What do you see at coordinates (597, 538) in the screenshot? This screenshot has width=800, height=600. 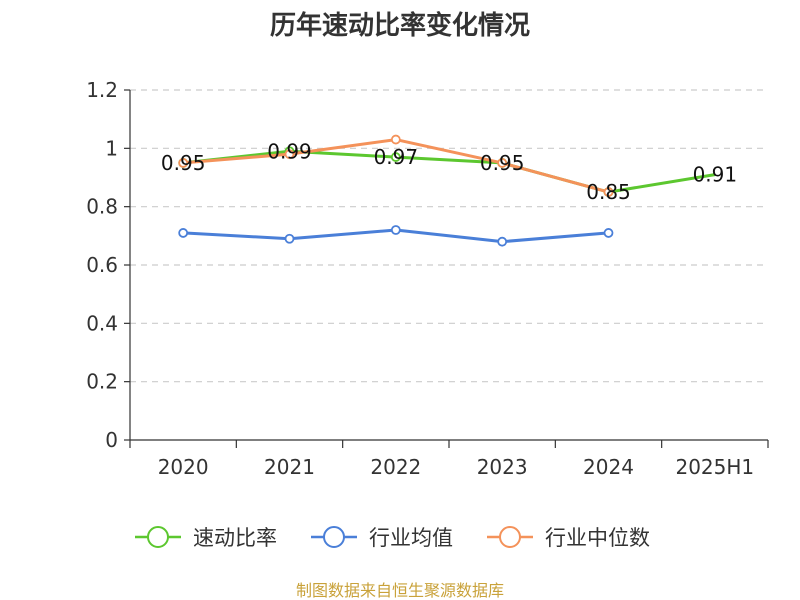 I see `legend-label: 行业中位数` at bounding box center [597, 538].